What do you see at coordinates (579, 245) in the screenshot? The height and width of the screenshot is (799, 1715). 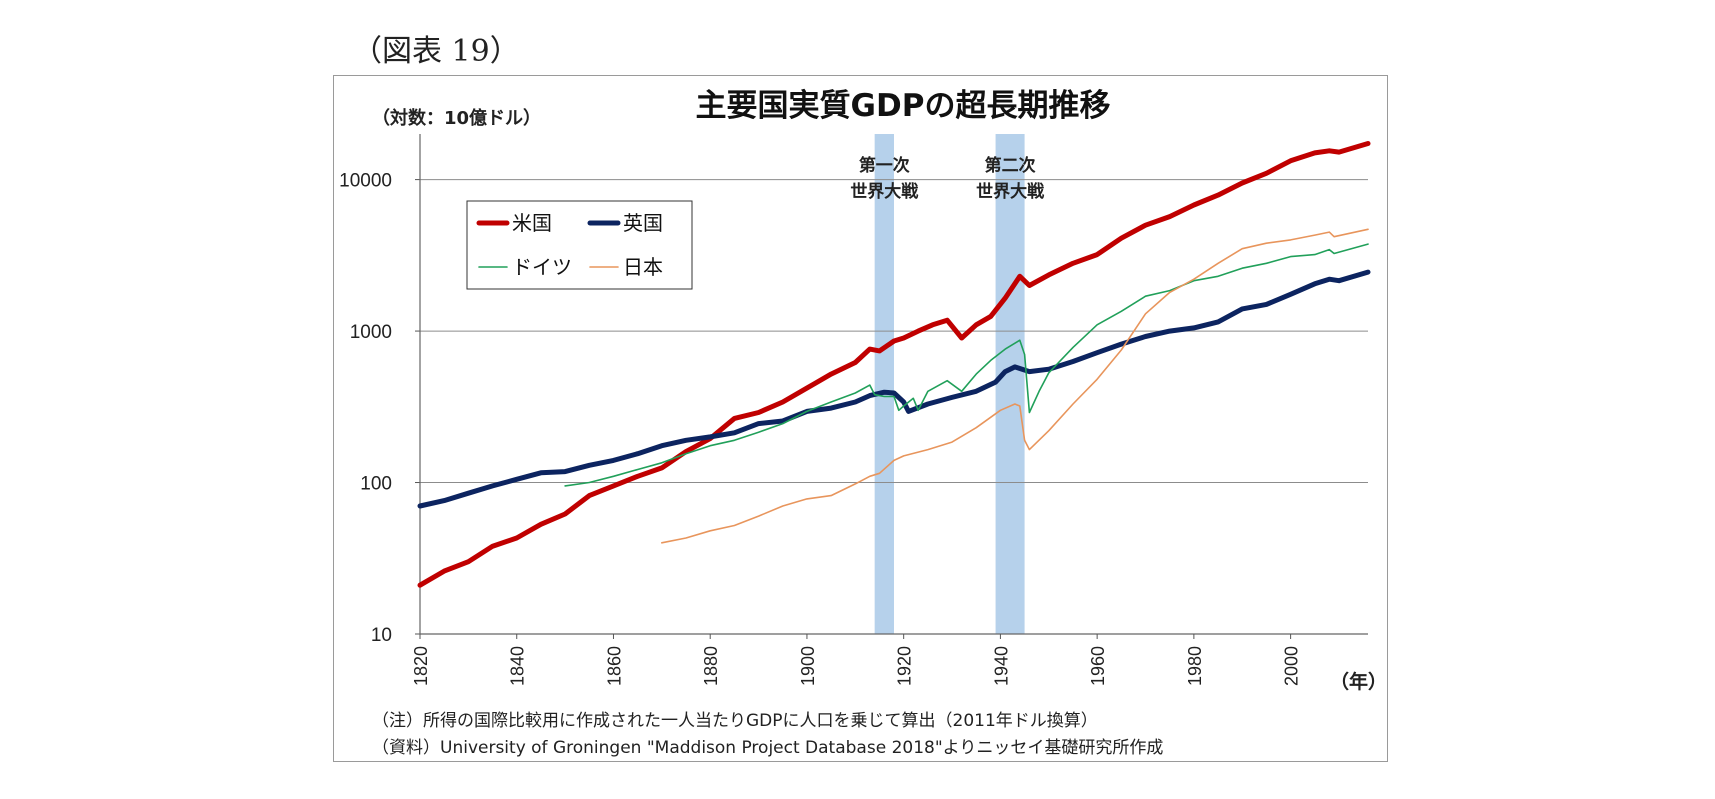 I see `legend-box` at bounding box center [579, 245].